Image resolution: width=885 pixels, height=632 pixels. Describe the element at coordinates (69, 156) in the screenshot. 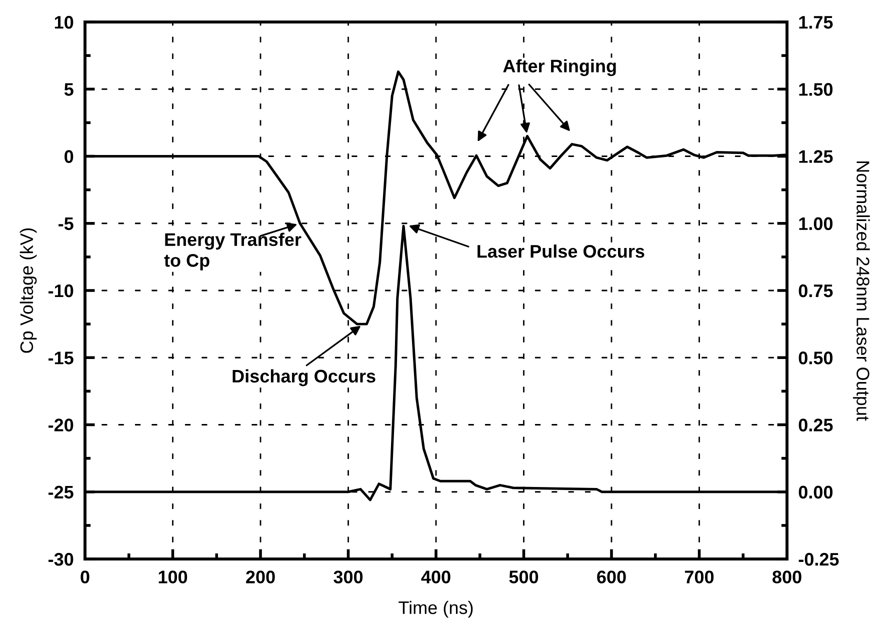

I see `y-tick-label: 0` at that location.